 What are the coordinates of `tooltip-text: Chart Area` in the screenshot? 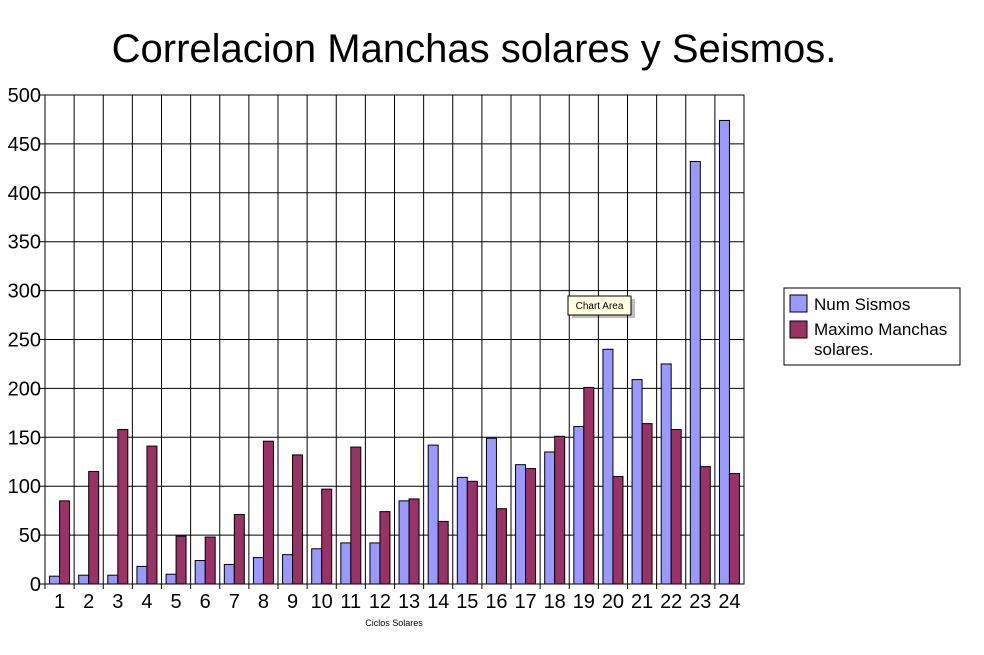 It's located at (600, 306).